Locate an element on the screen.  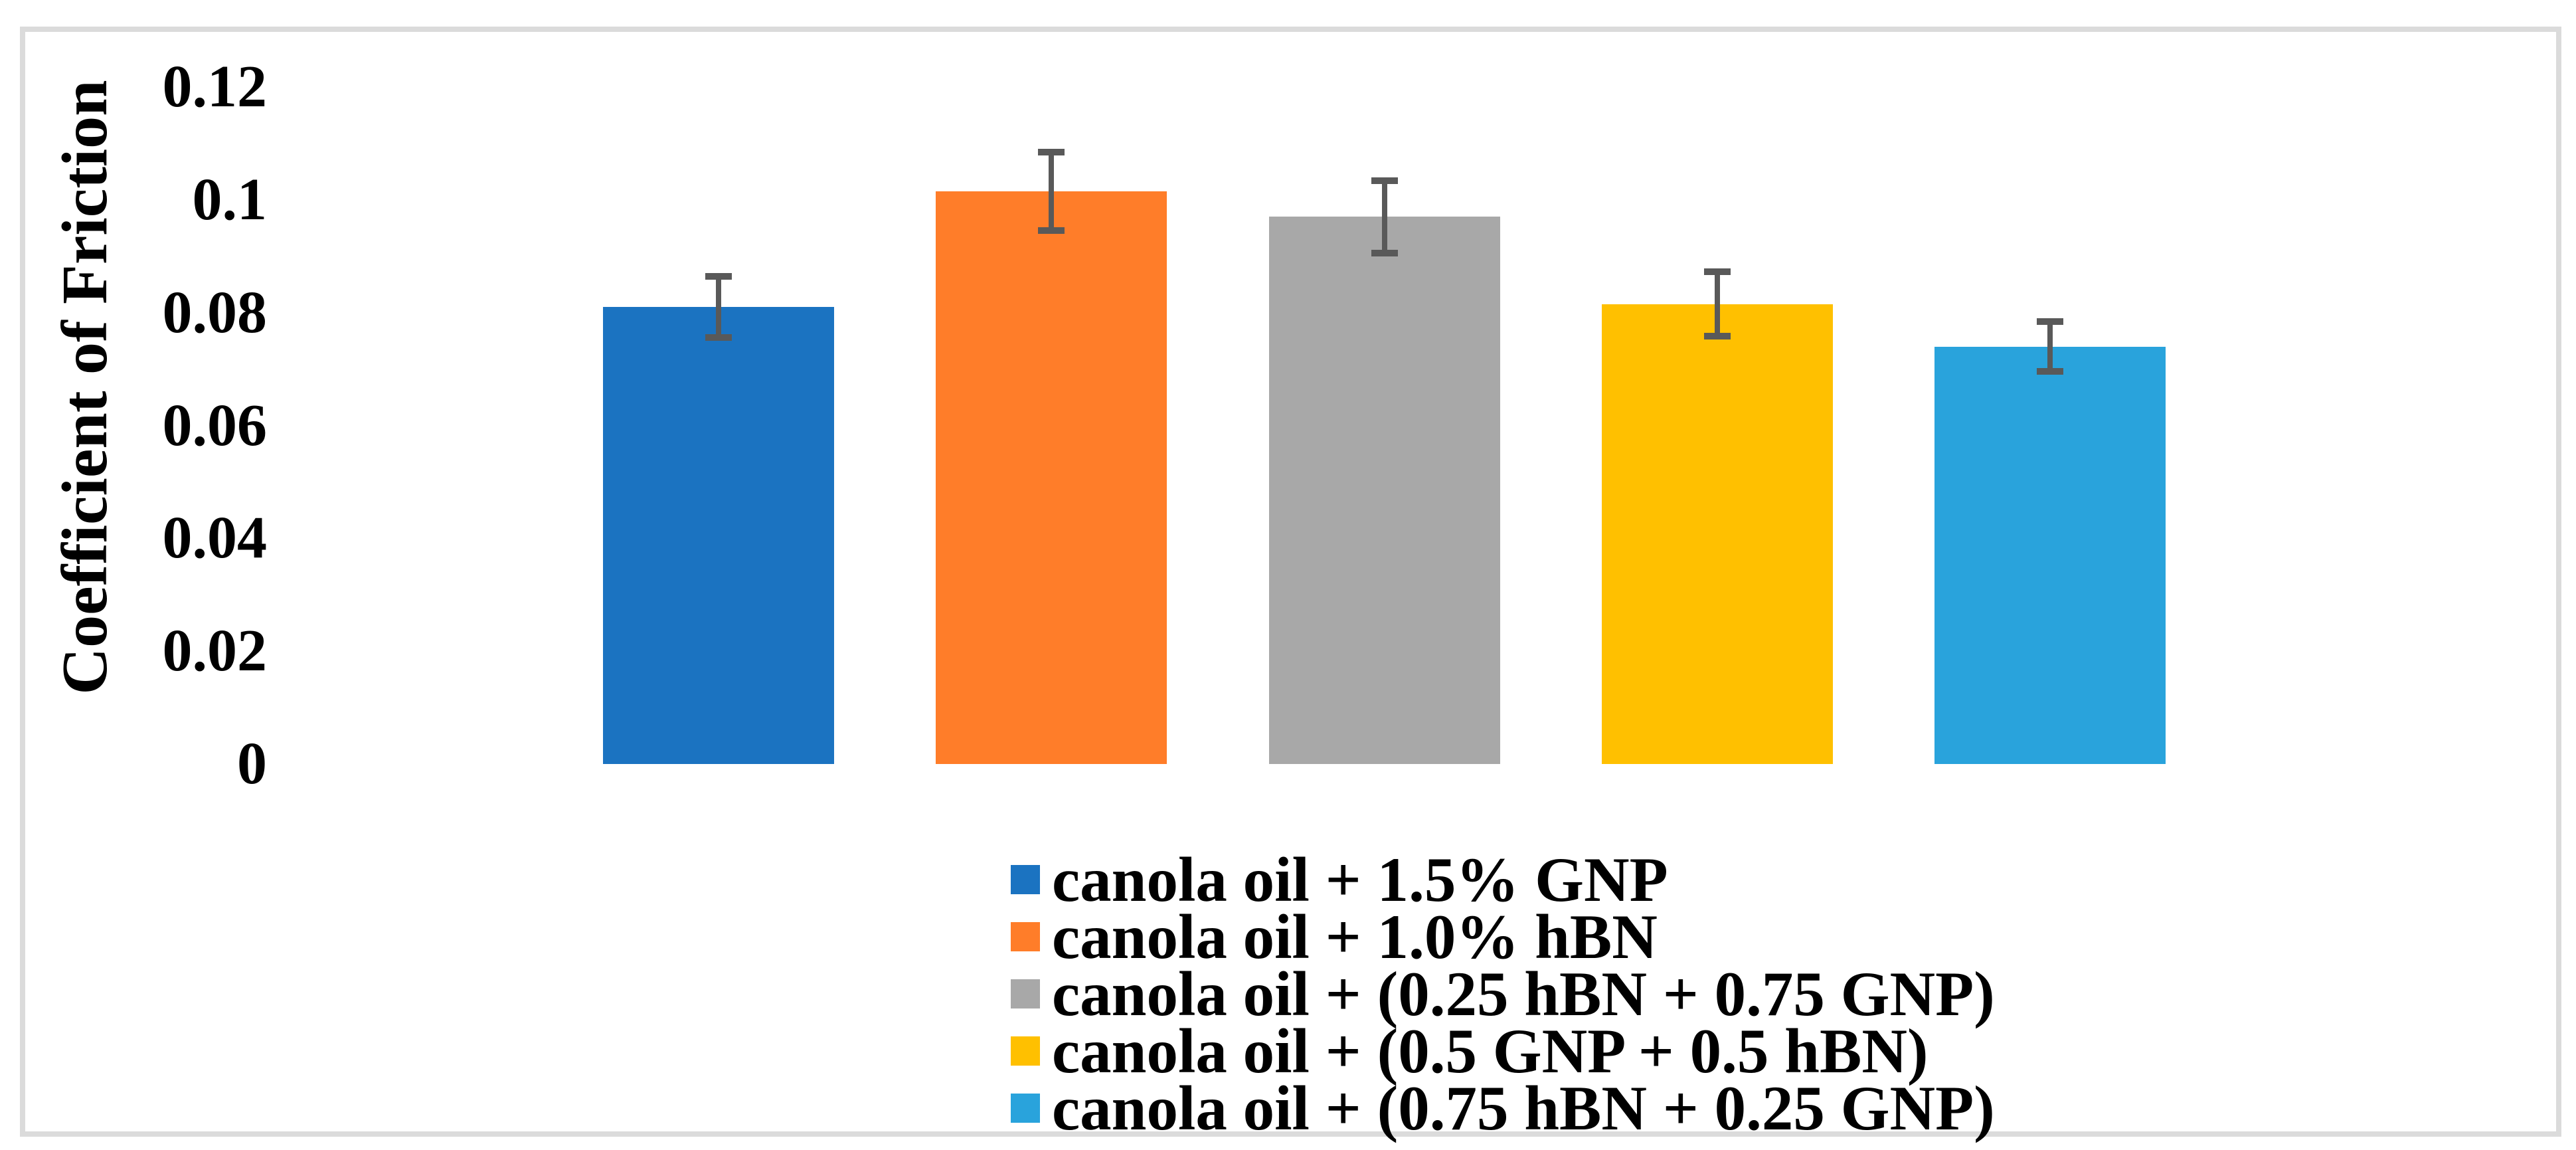
legend-item-3: canola oil + (0.25 hBN + 0.75 GNP) is located at coordinates (1503, 994).